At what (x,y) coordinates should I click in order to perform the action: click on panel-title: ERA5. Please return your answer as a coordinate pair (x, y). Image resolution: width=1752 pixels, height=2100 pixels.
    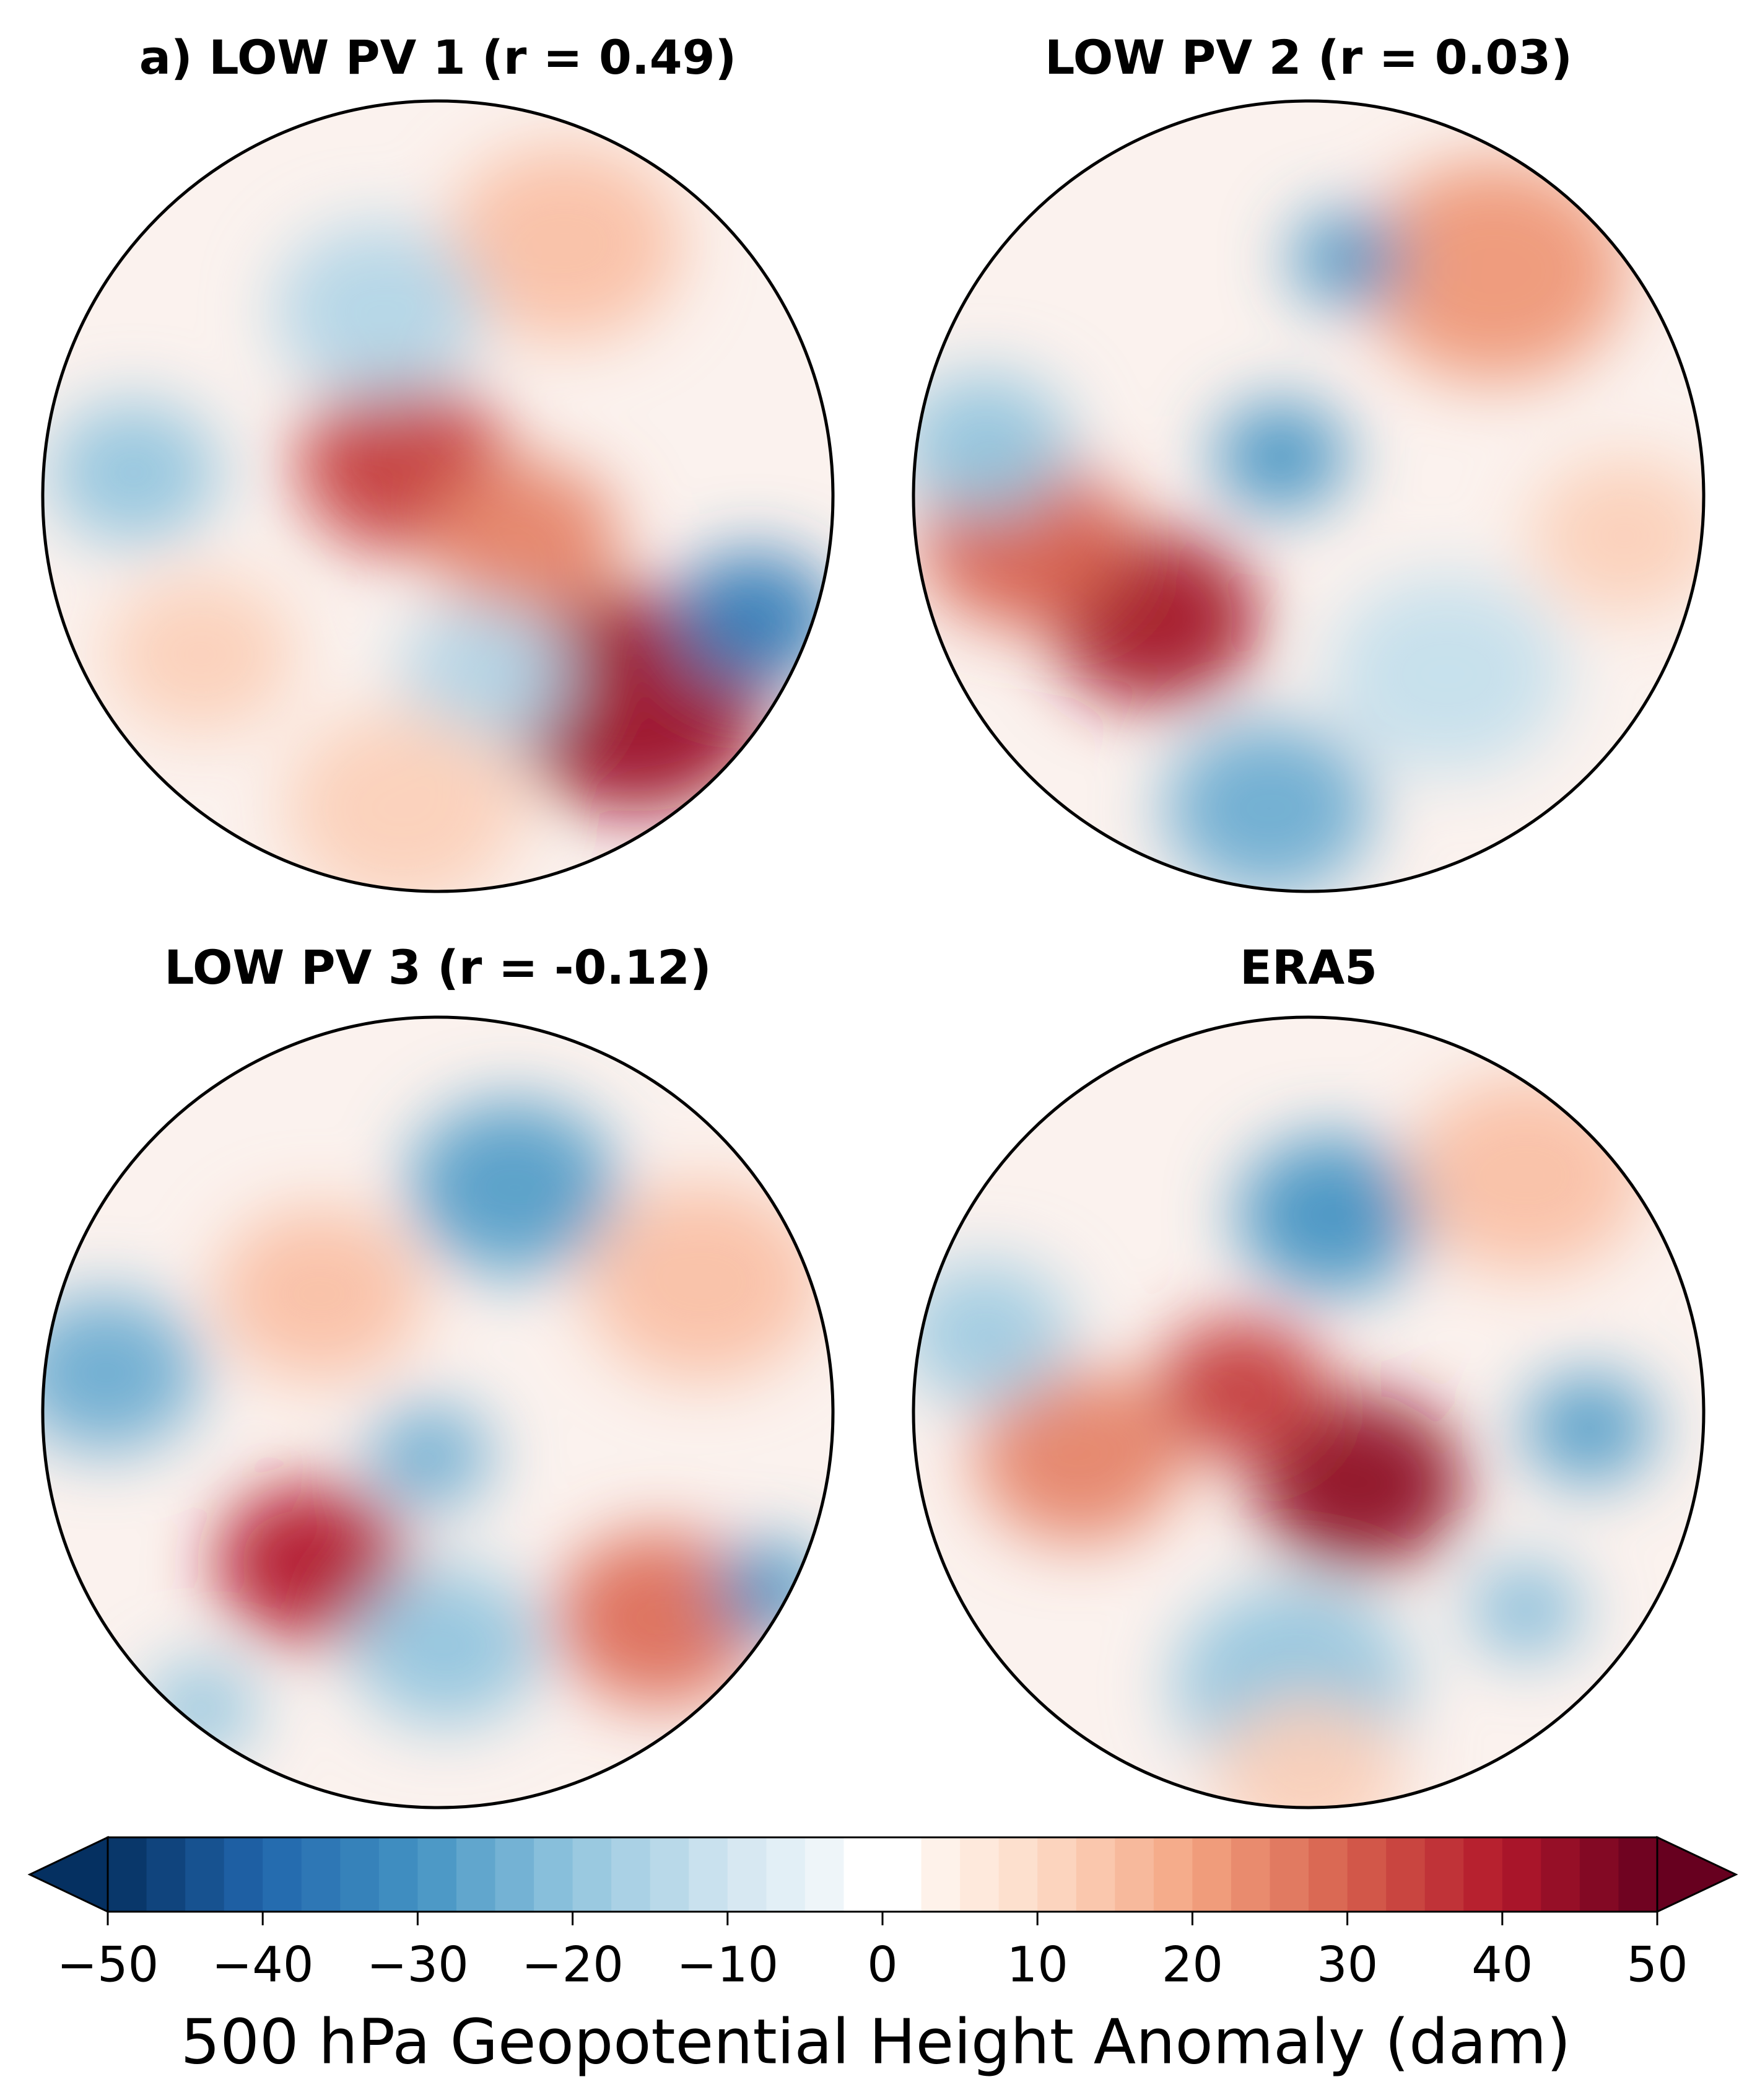
    Looking at the image, I should click on (1308, 967).